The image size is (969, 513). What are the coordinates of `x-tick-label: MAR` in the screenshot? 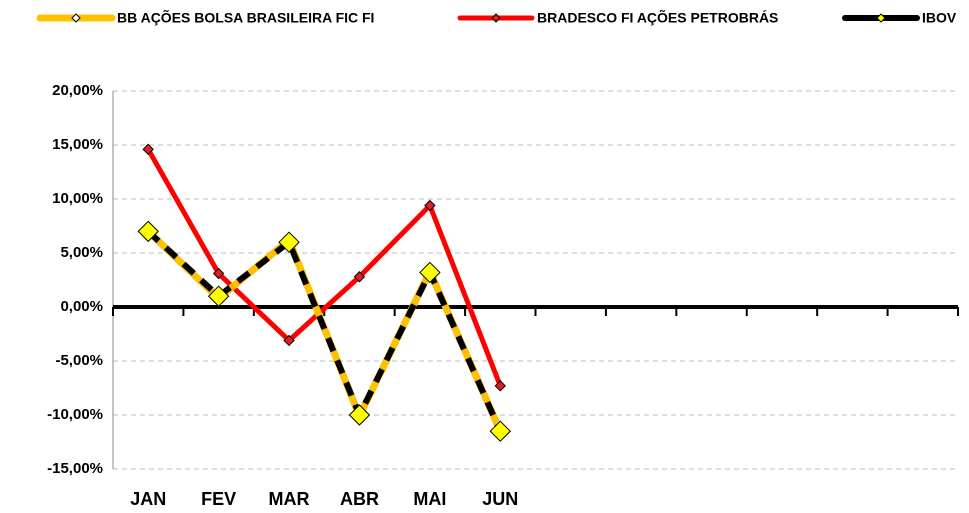 It's located at (289, 499).